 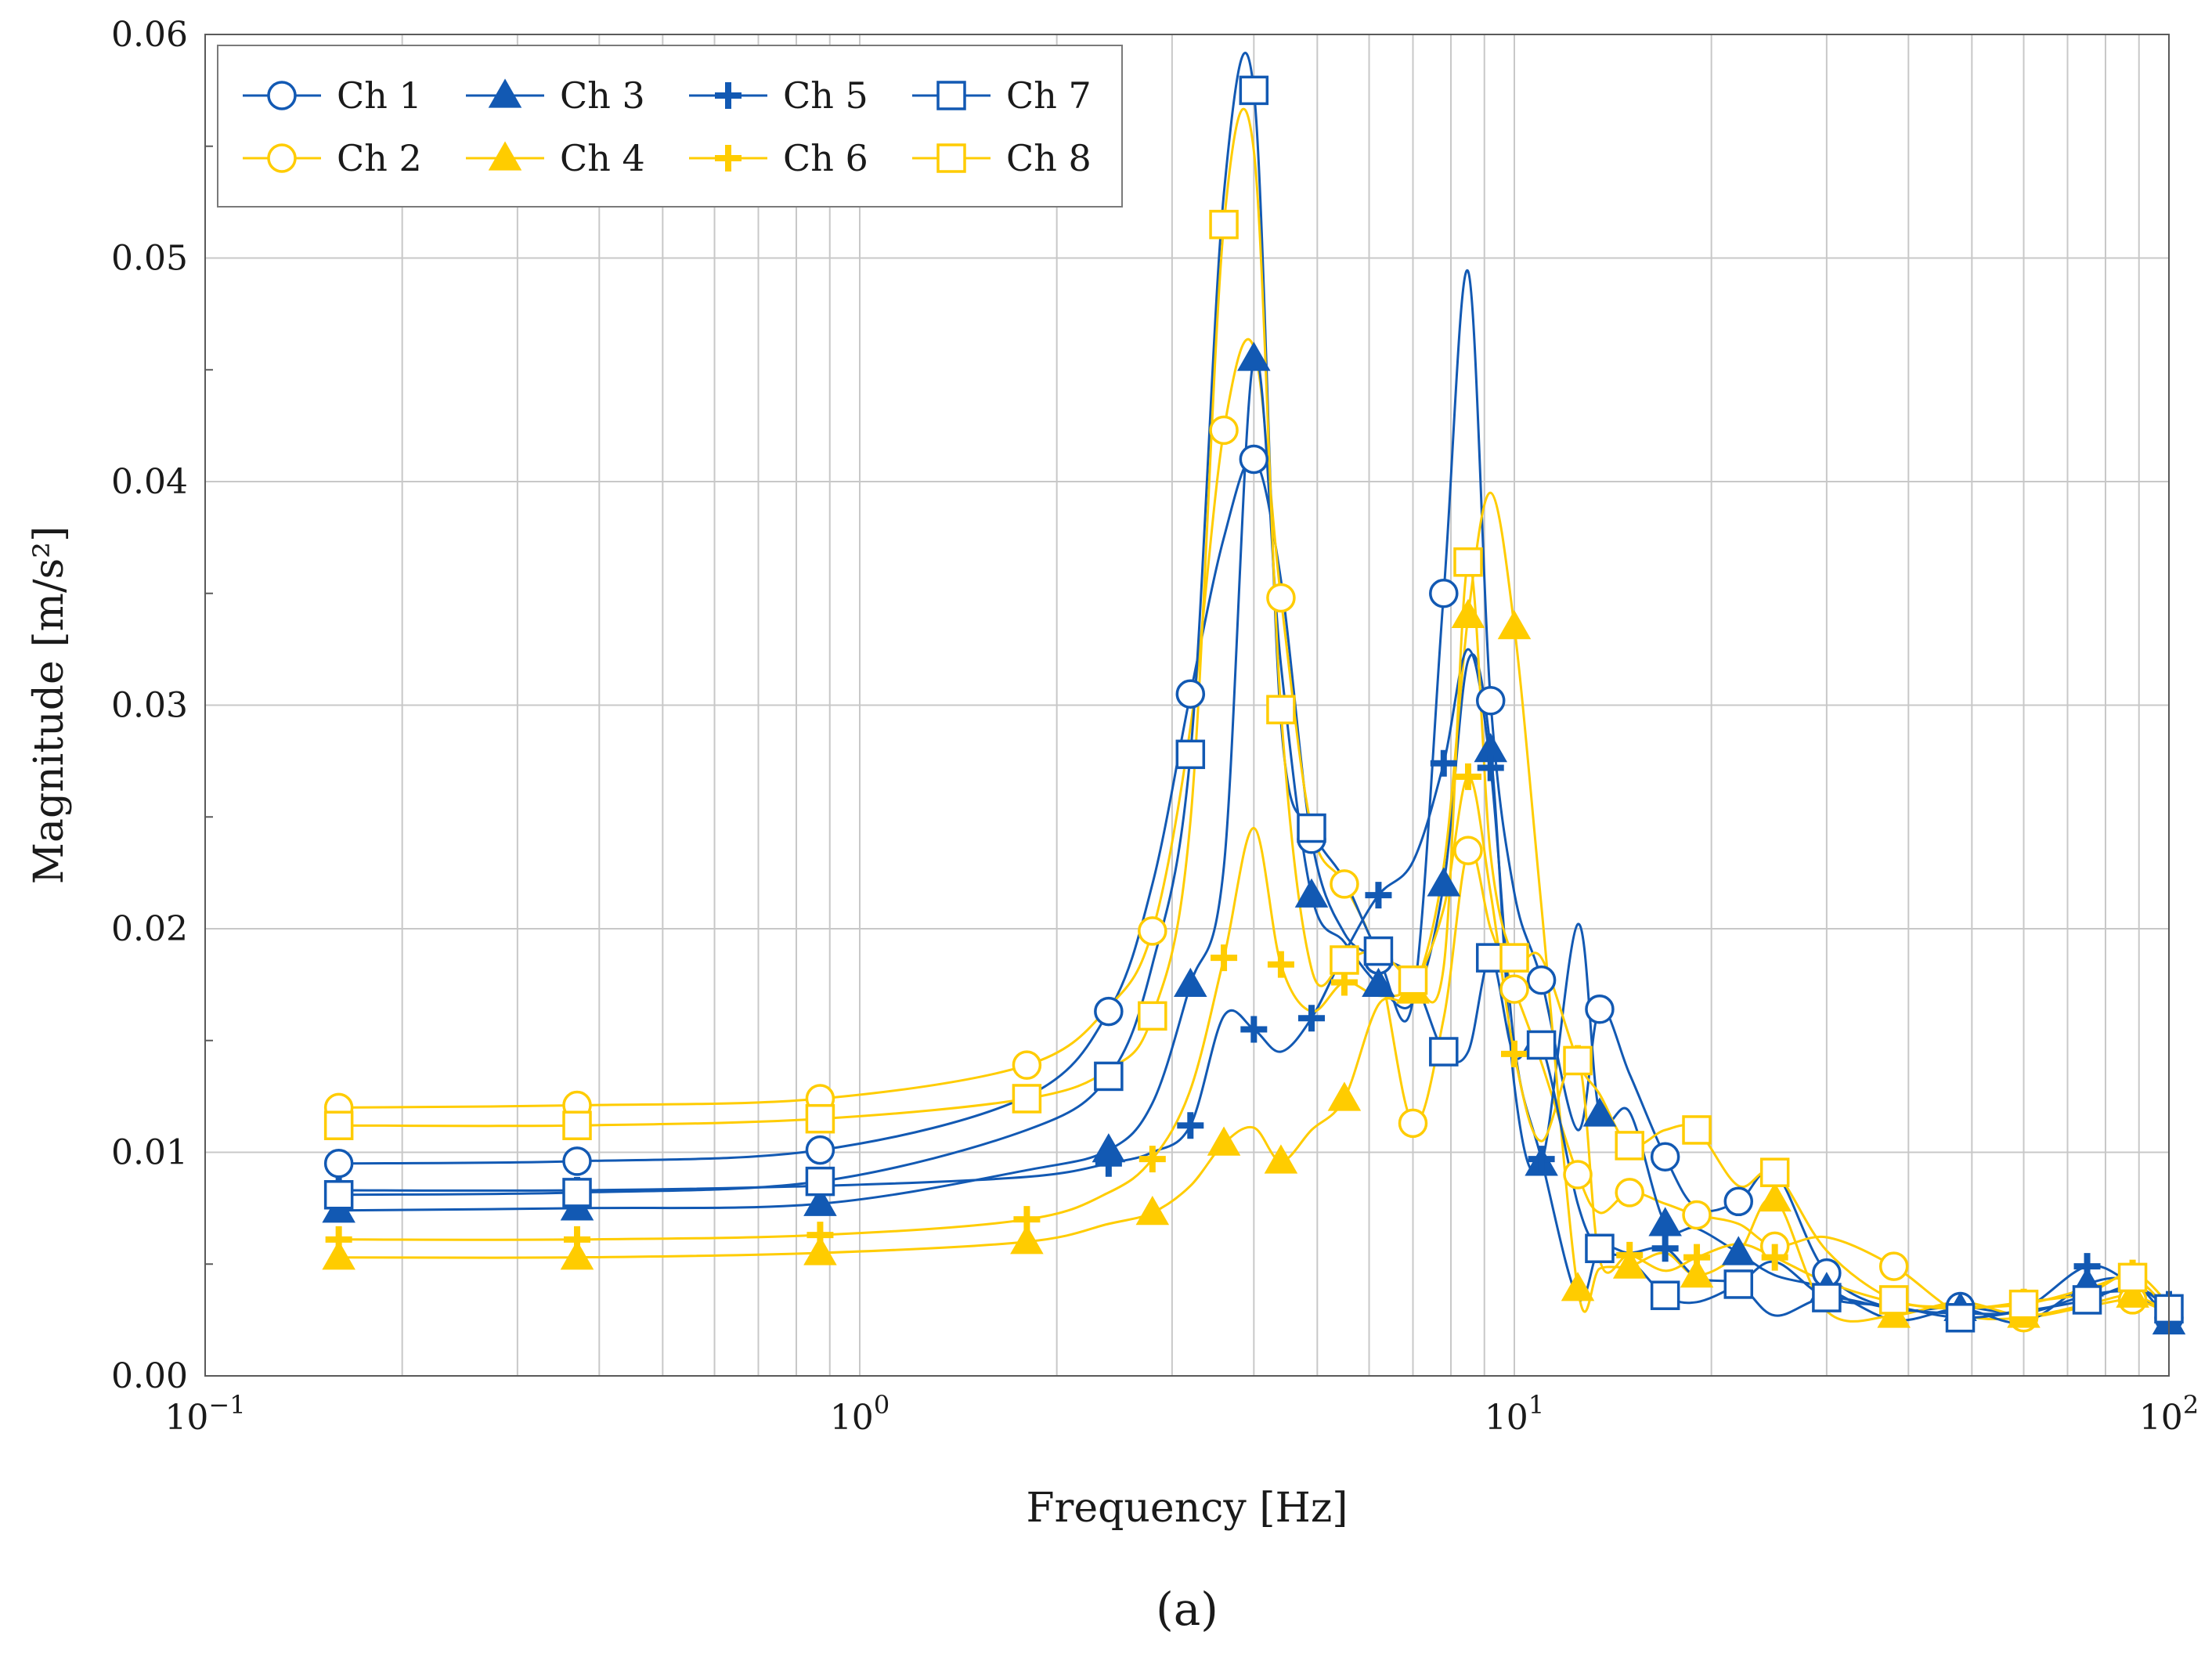 I want to click on legend-item-ch-1: Ch 1, so click(x=332, y=95).